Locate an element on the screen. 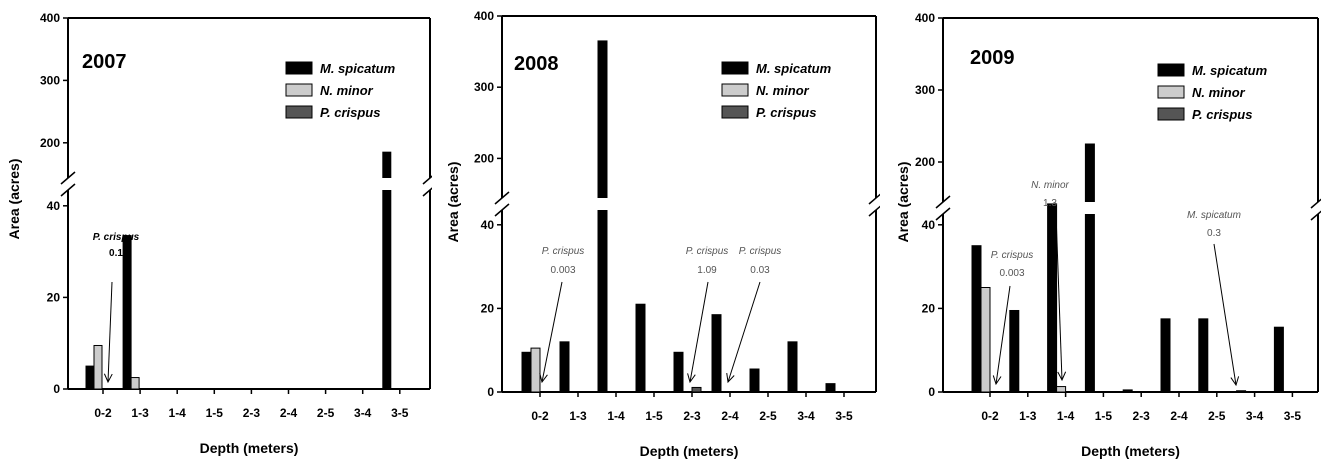 The image size is (1321, 466). x-tick-label: 3-5 is located at coordinates (844, 416).